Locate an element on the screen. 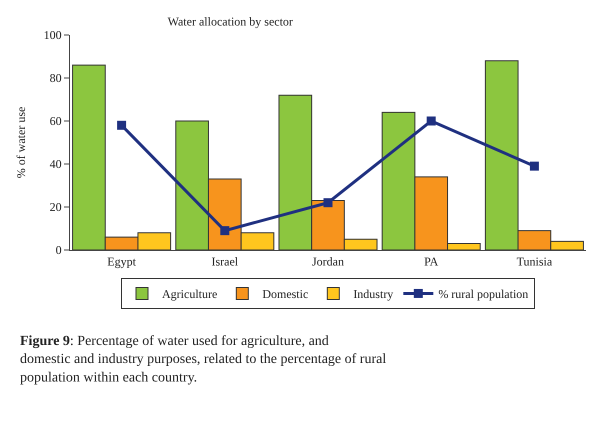 The image size is (606, 425). y-tick-label: 20 is located at coordinates (56, 207).